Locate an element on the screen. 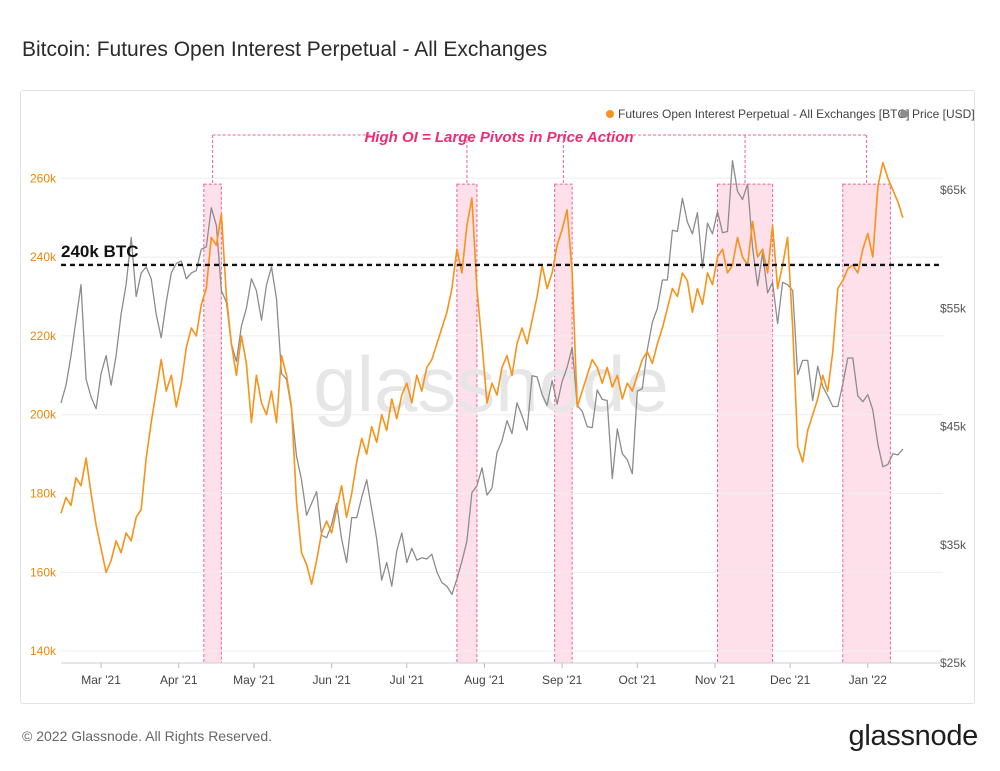  x-tick-label: Jan '22 is located at coordinates (868, 680).